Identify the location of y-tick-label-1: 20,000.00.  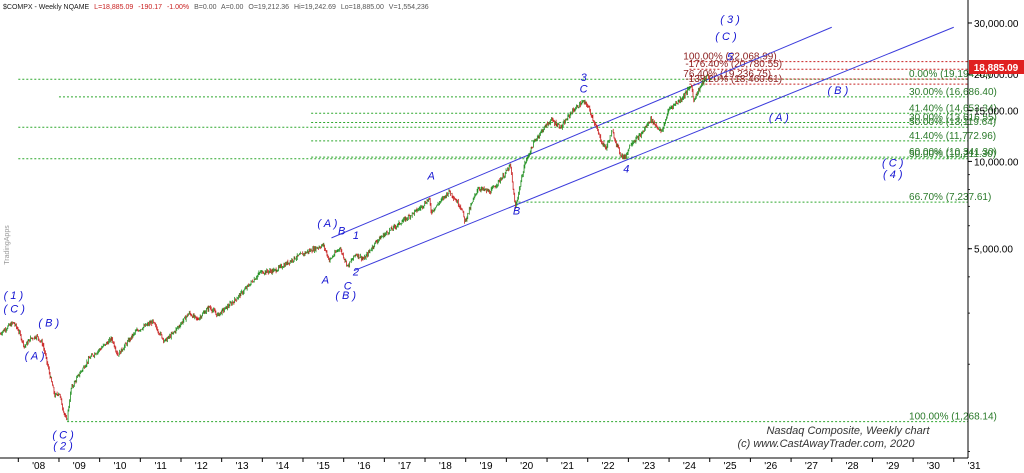
(996, 75).